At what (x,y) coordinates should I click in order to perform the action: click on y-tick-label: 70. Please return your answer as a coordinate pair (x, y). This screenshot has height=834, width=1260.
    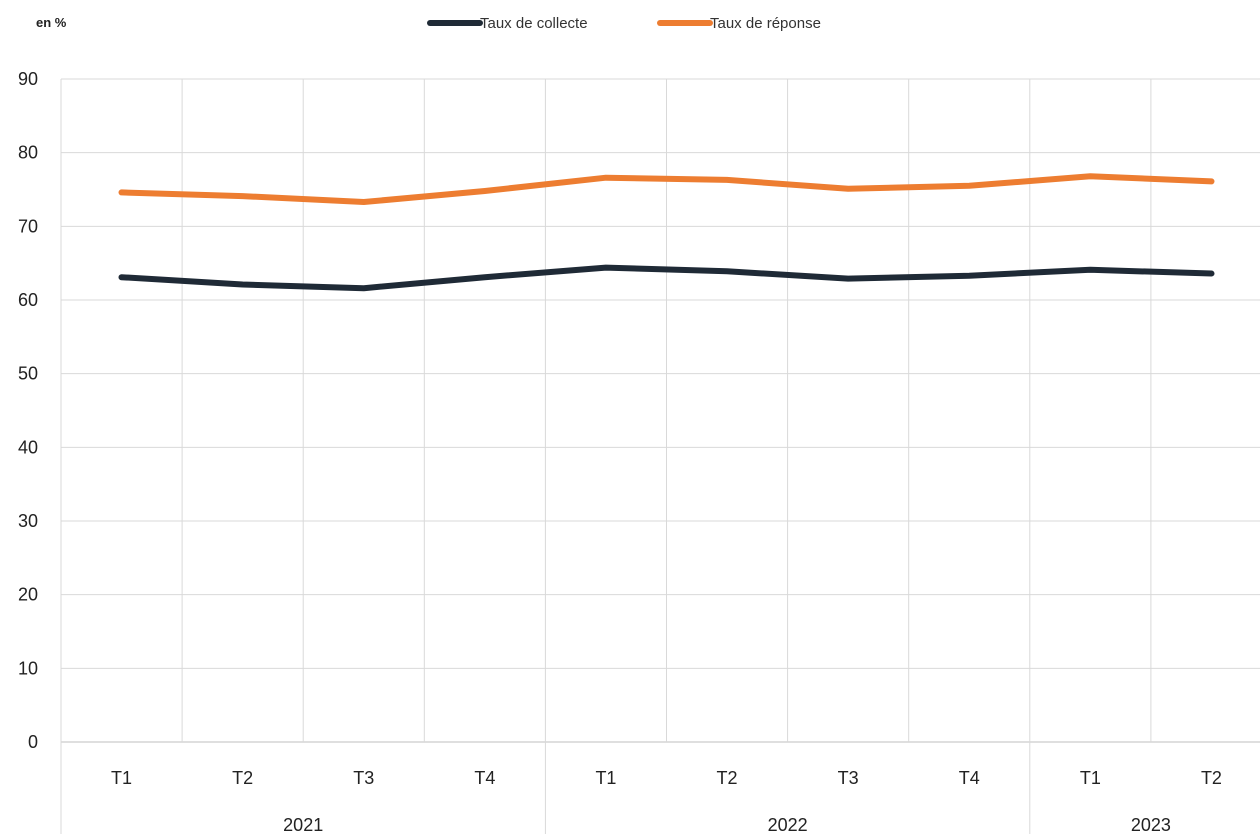
    Looking at the image, I should click on (28, 226).